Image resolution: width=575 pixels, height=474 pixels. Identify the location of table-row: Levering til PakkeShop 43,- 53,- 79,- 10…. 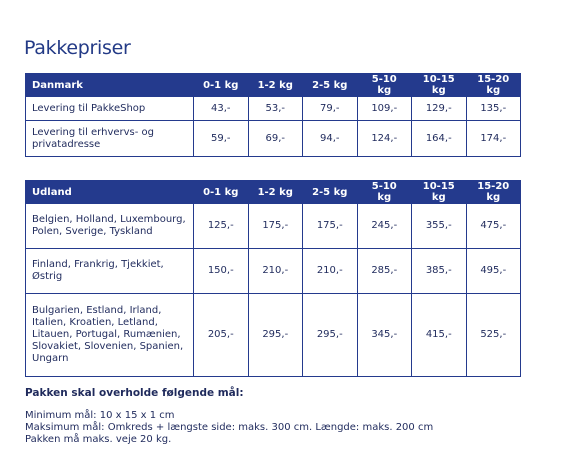
(273, 108).